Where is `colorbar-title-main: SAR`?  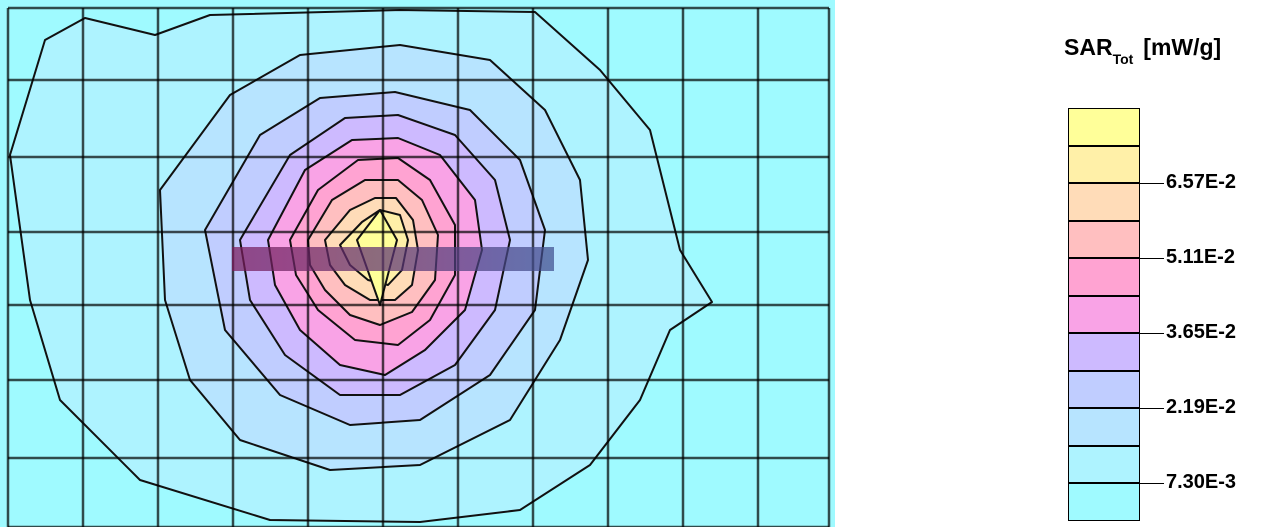 colorbar-title-main: SAR is located at coordinates (1088, 47).